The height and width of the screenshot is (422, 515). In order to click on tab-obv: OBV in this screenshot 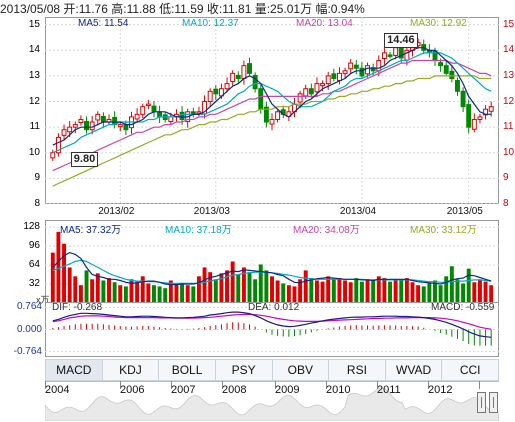, I will do `click(301, 370)`.